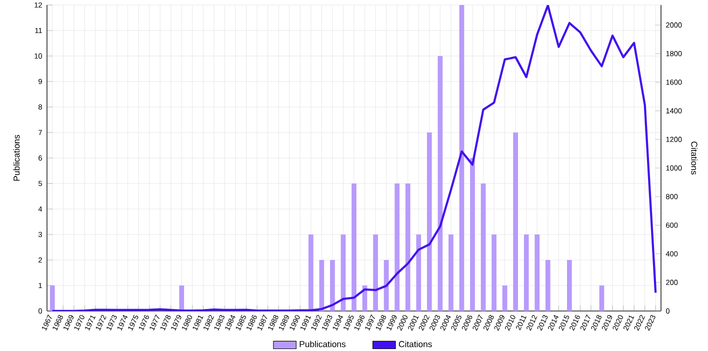 The image size is (708, 351). What do you see at coordinates (415, 344) in the screenshot?
I see `legend-label: Citations` at bounding box center [415, 344].